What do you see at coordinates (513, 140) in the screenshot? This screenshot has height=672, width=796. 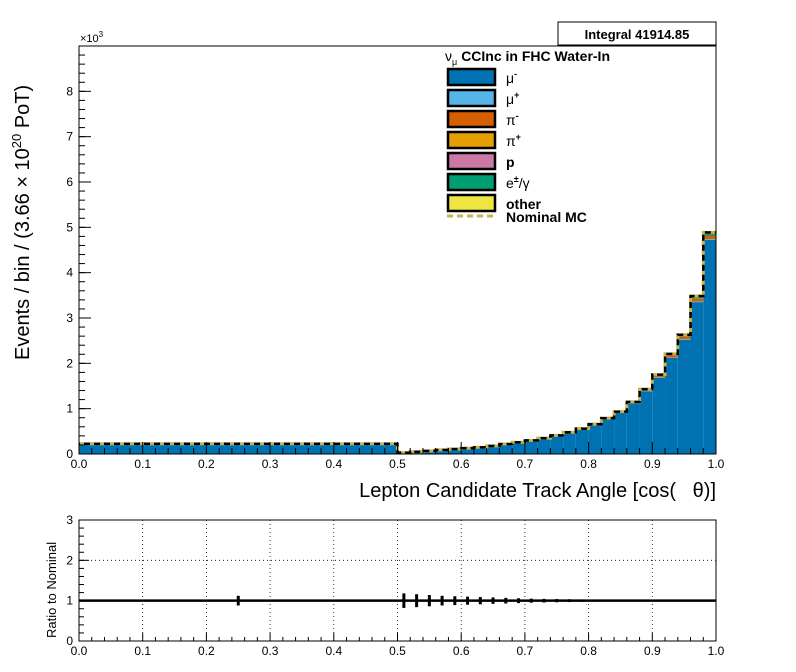 I see `legend-label-π+: π+` at bounding box center [513, 140].